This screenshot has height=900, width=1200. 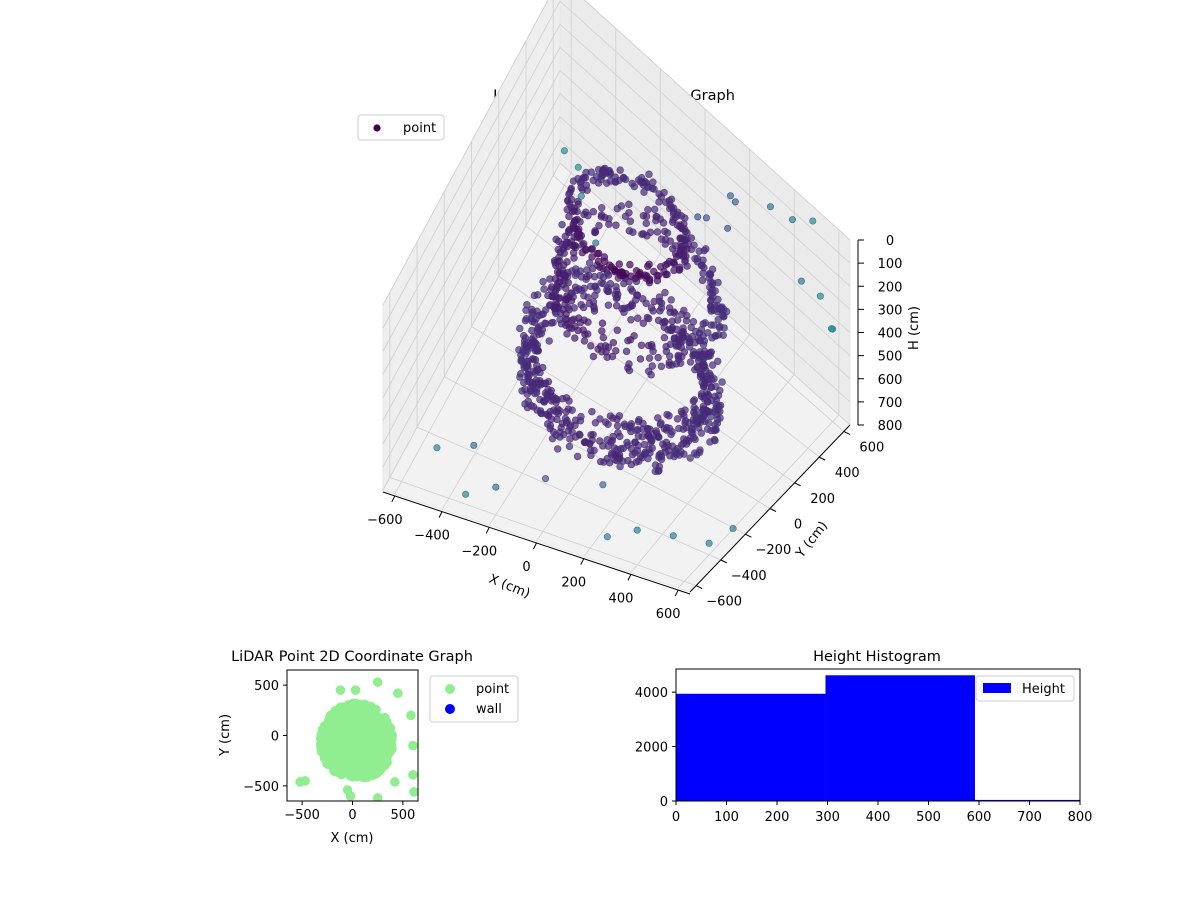 I want to click on histogram-ytick-2: 4000, so click(x=651, y=693).